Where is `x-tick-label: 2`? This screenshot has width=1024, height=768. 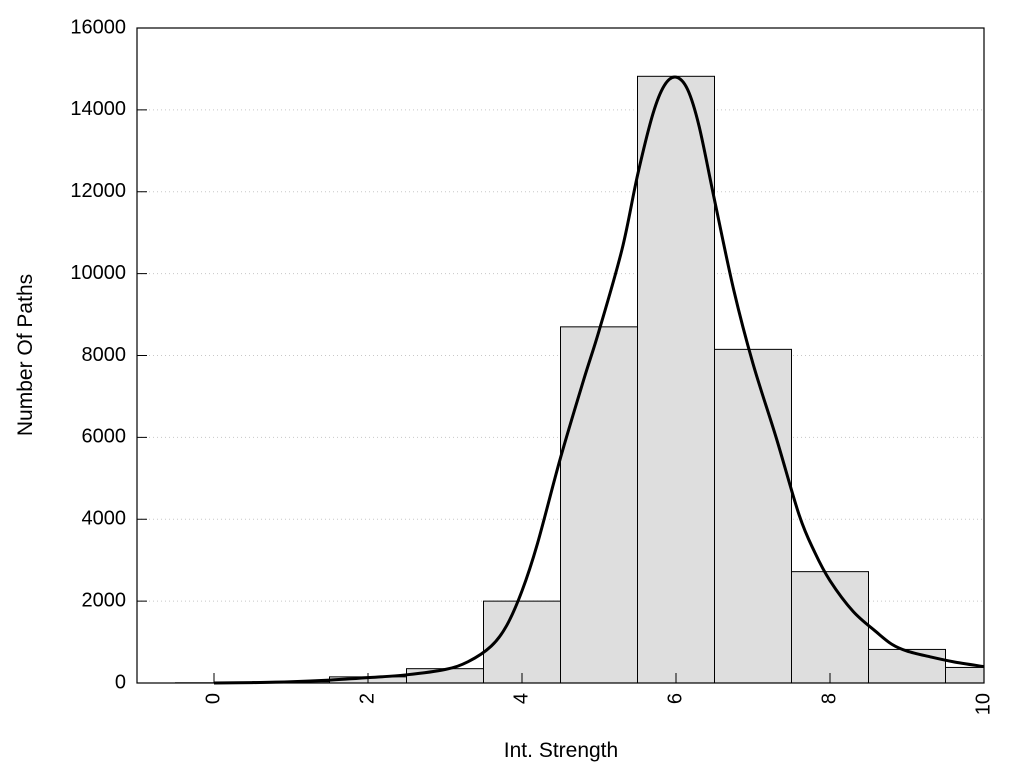 x-tick-label: 2 is located at coordinates (367, 698).